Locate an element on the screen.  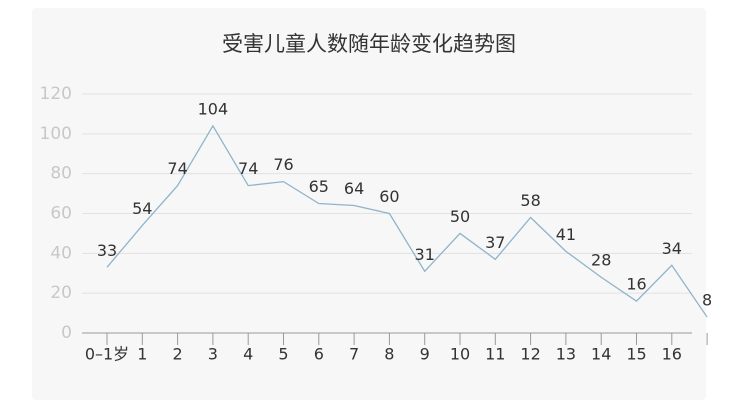
x-tick-label: 13 is located at coordinates (566, 354).